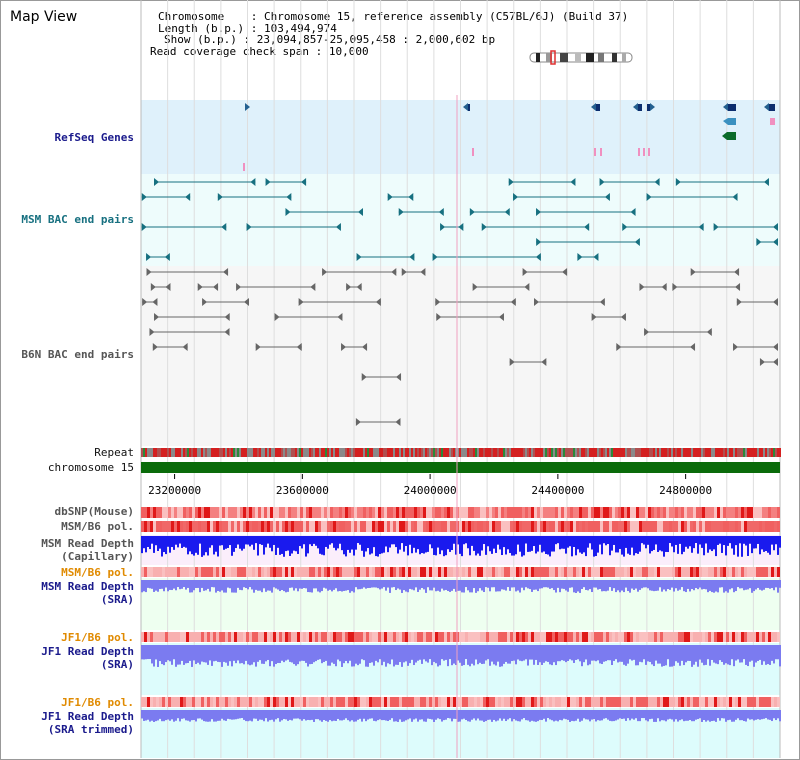 The height and width of the screenshot is (760, 800). I want to click on msm-bac-track, so click(459, 219).